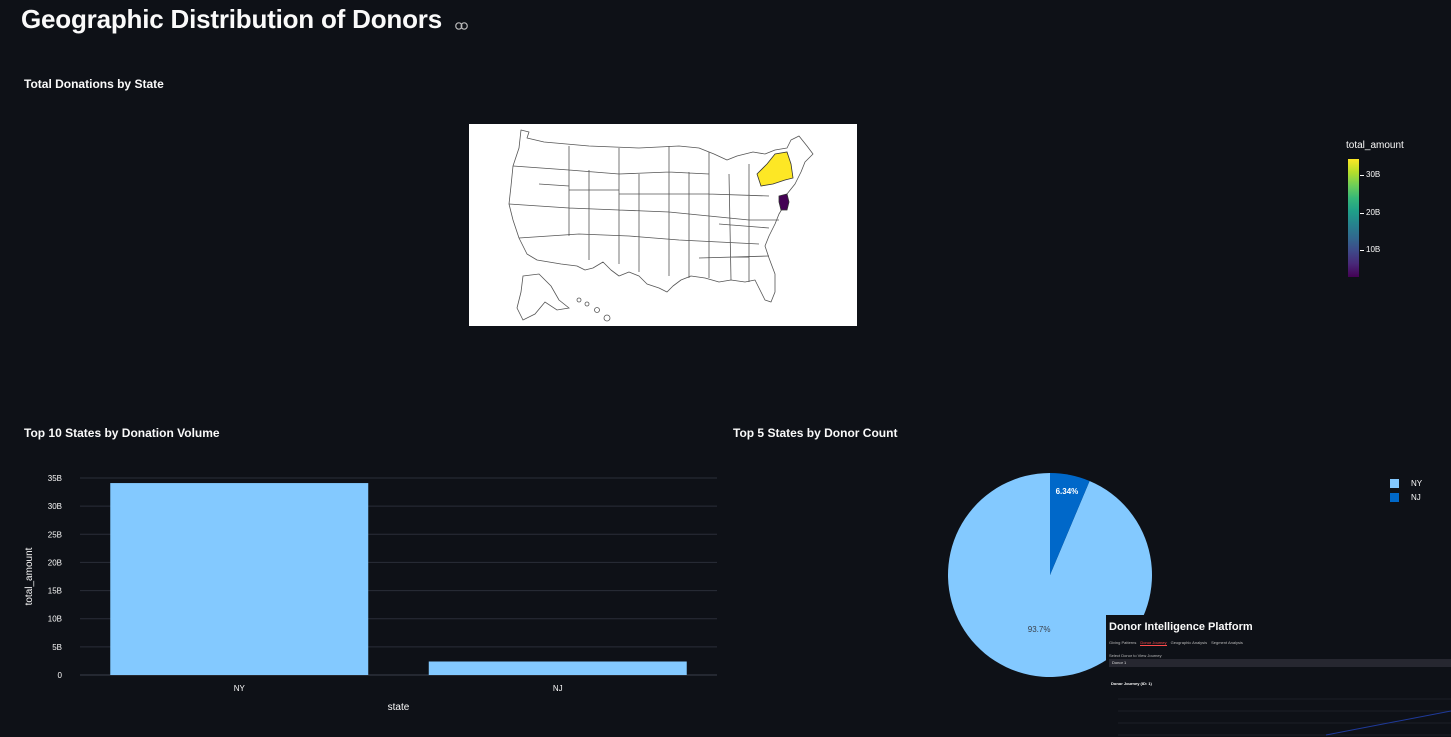 This screenshot has width=1451, height=737. Describe the element at coordinates (55, 619) in the screenshot. I see `y-tick-label: 10B` at that location.